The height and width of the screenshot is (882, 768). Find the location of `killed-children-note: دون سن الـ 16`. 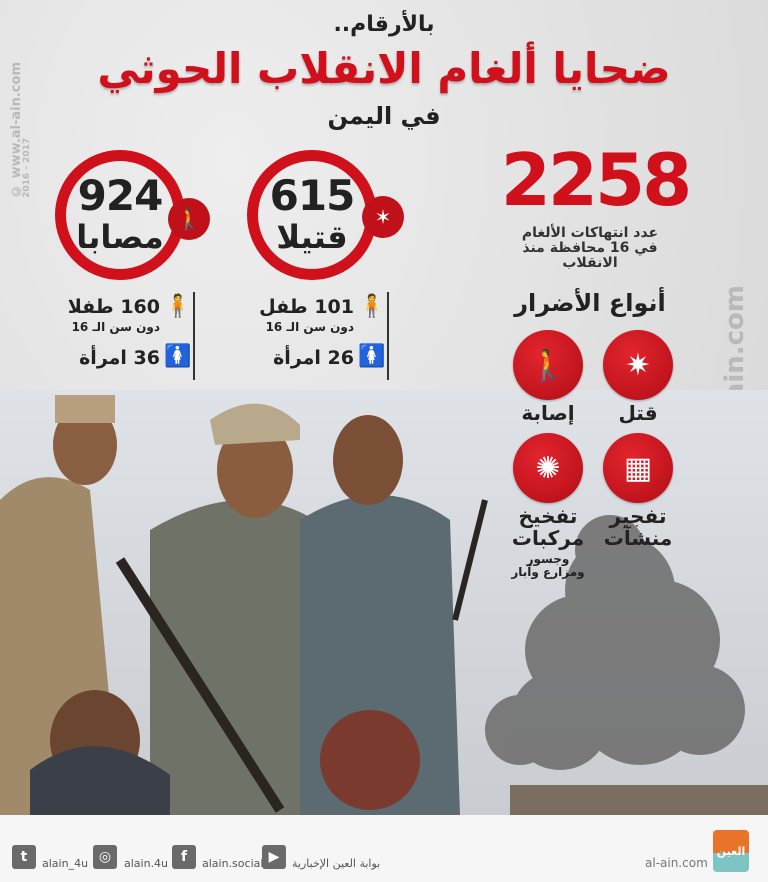

killed-children-note: دون سن الـ 16 is located at coordinates (309, 327).